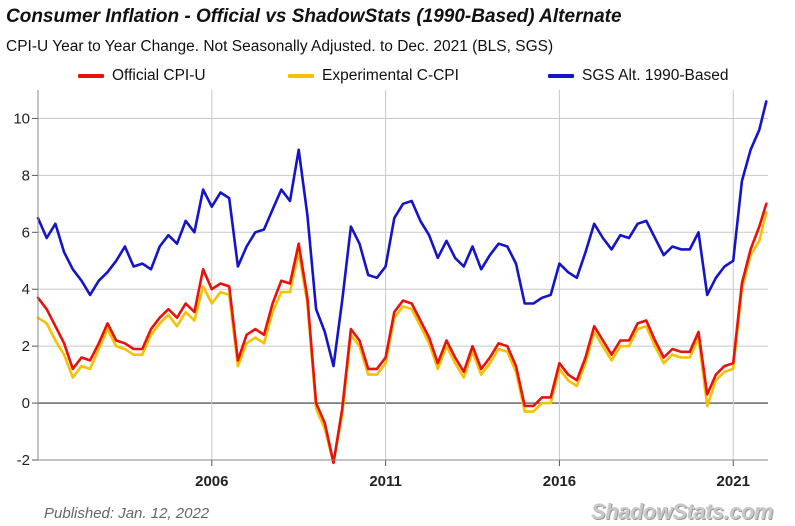  What do you see at coordinates (559, 481) in the screenshot?
I see `x-tick-label: 2016` at bounding box center [559, 481].